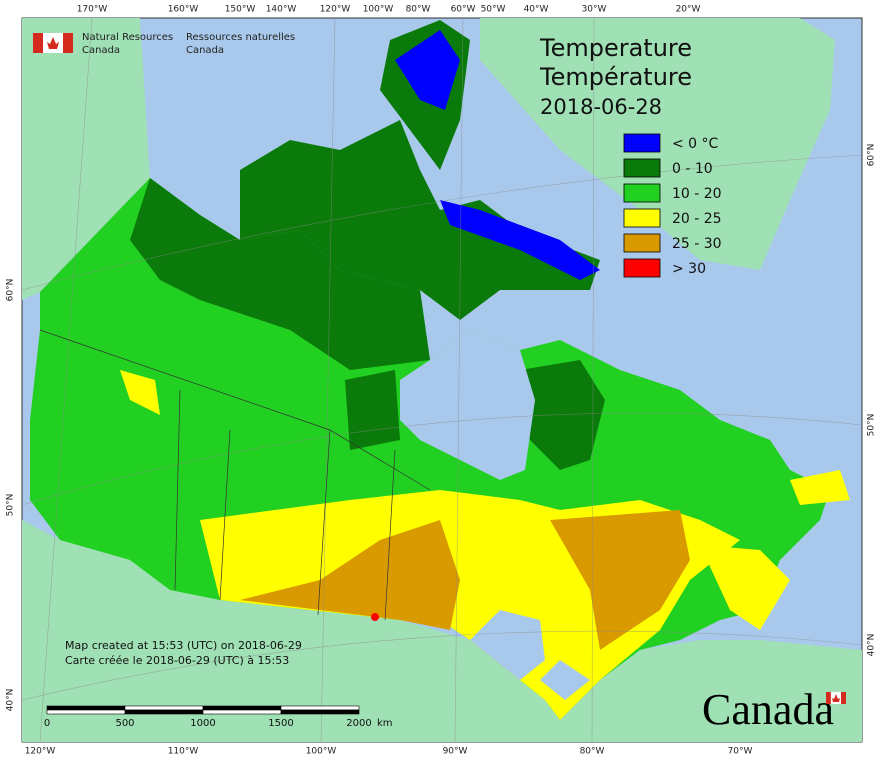 This screenshot has height=764, width=880. Describe the element at coordinates (463, 10) in the screenshot. I see `lon-label: 60°W` at that location.